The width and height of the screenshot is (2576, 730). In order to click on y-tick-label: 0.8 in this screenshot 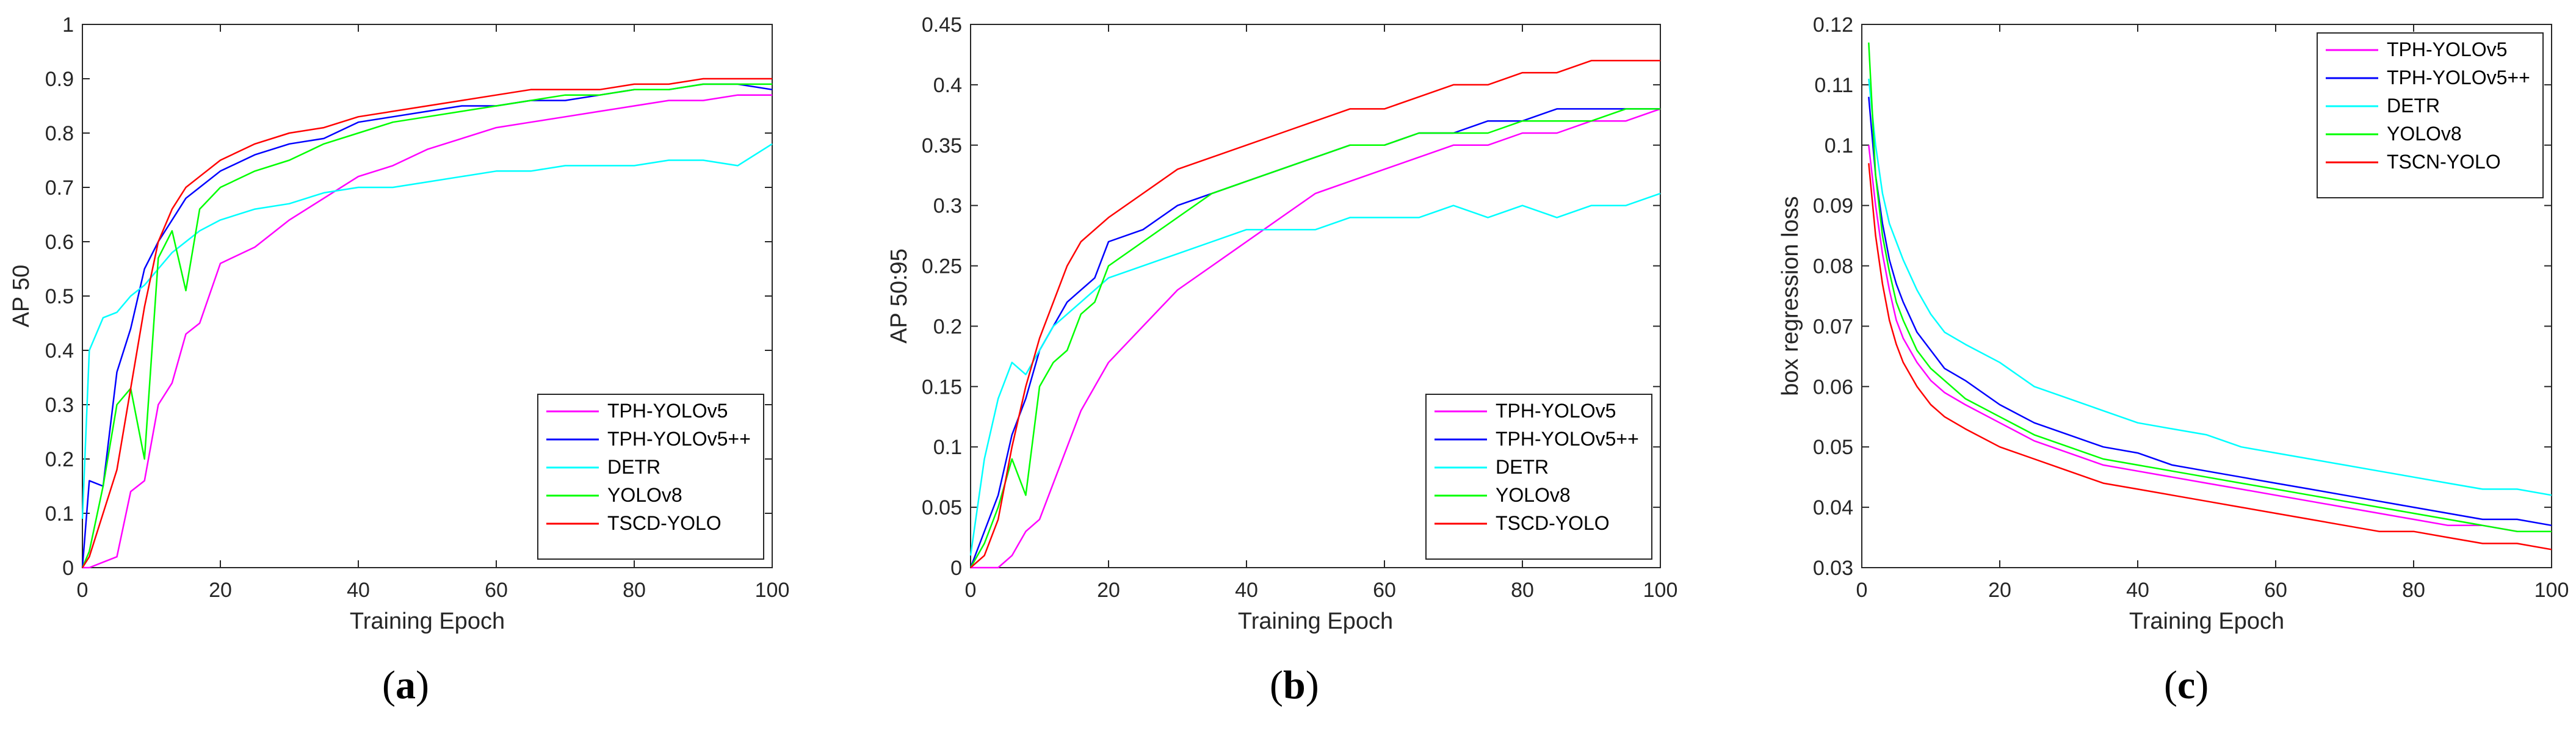, I will do `click(59, 133)`.